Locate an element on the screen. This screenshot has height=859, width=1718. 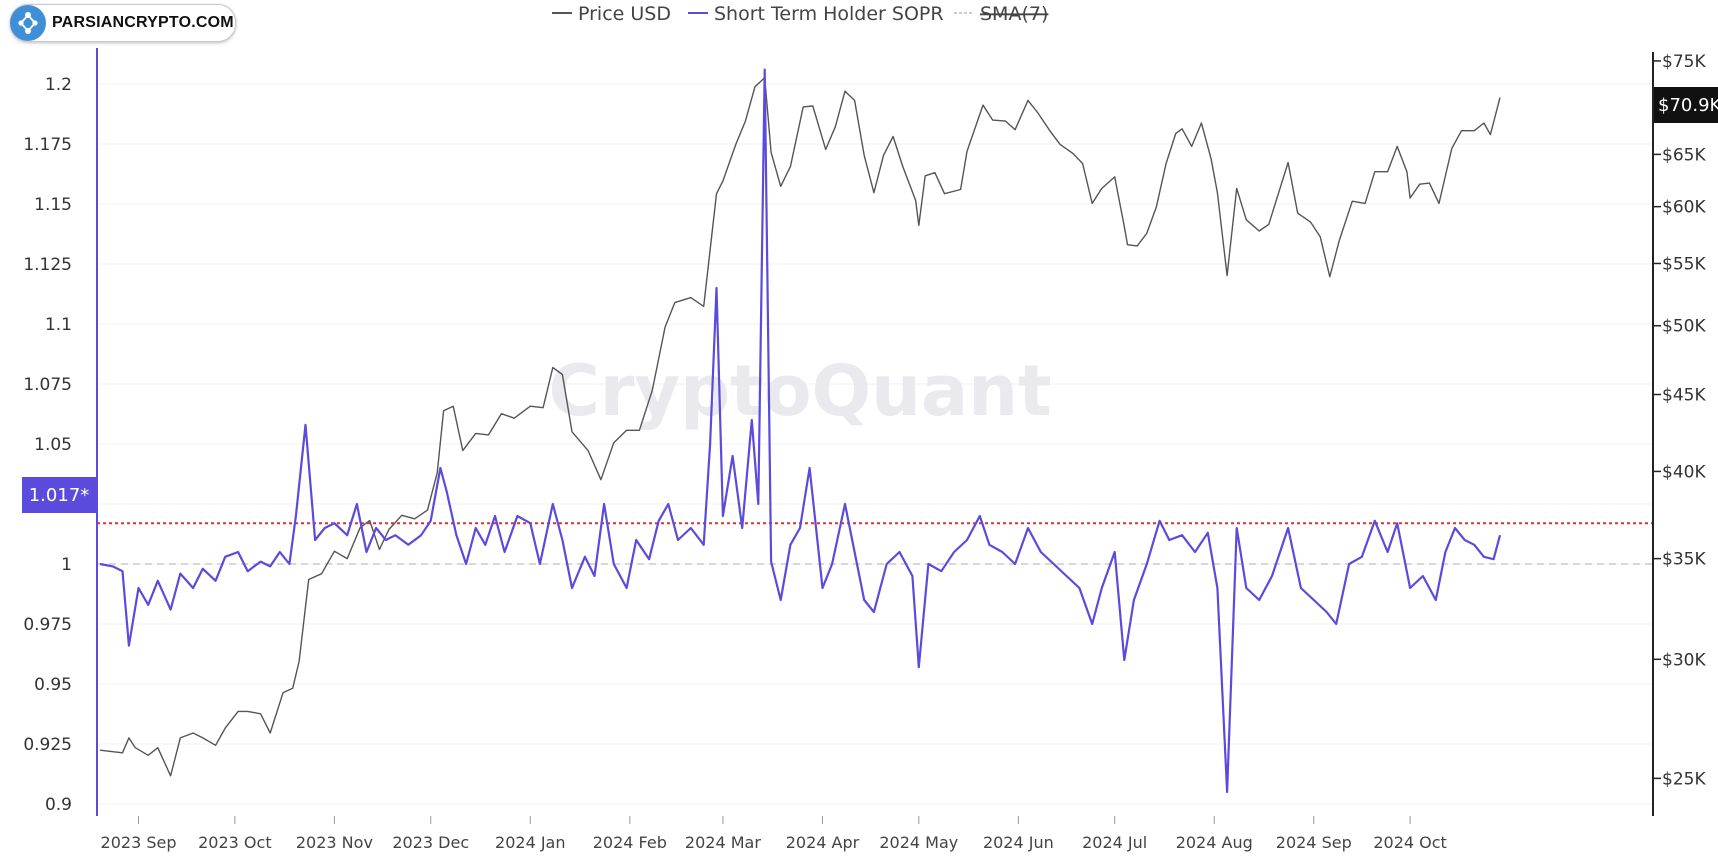
x-tick-label: 2024 May is located at coordinates (918, 842).